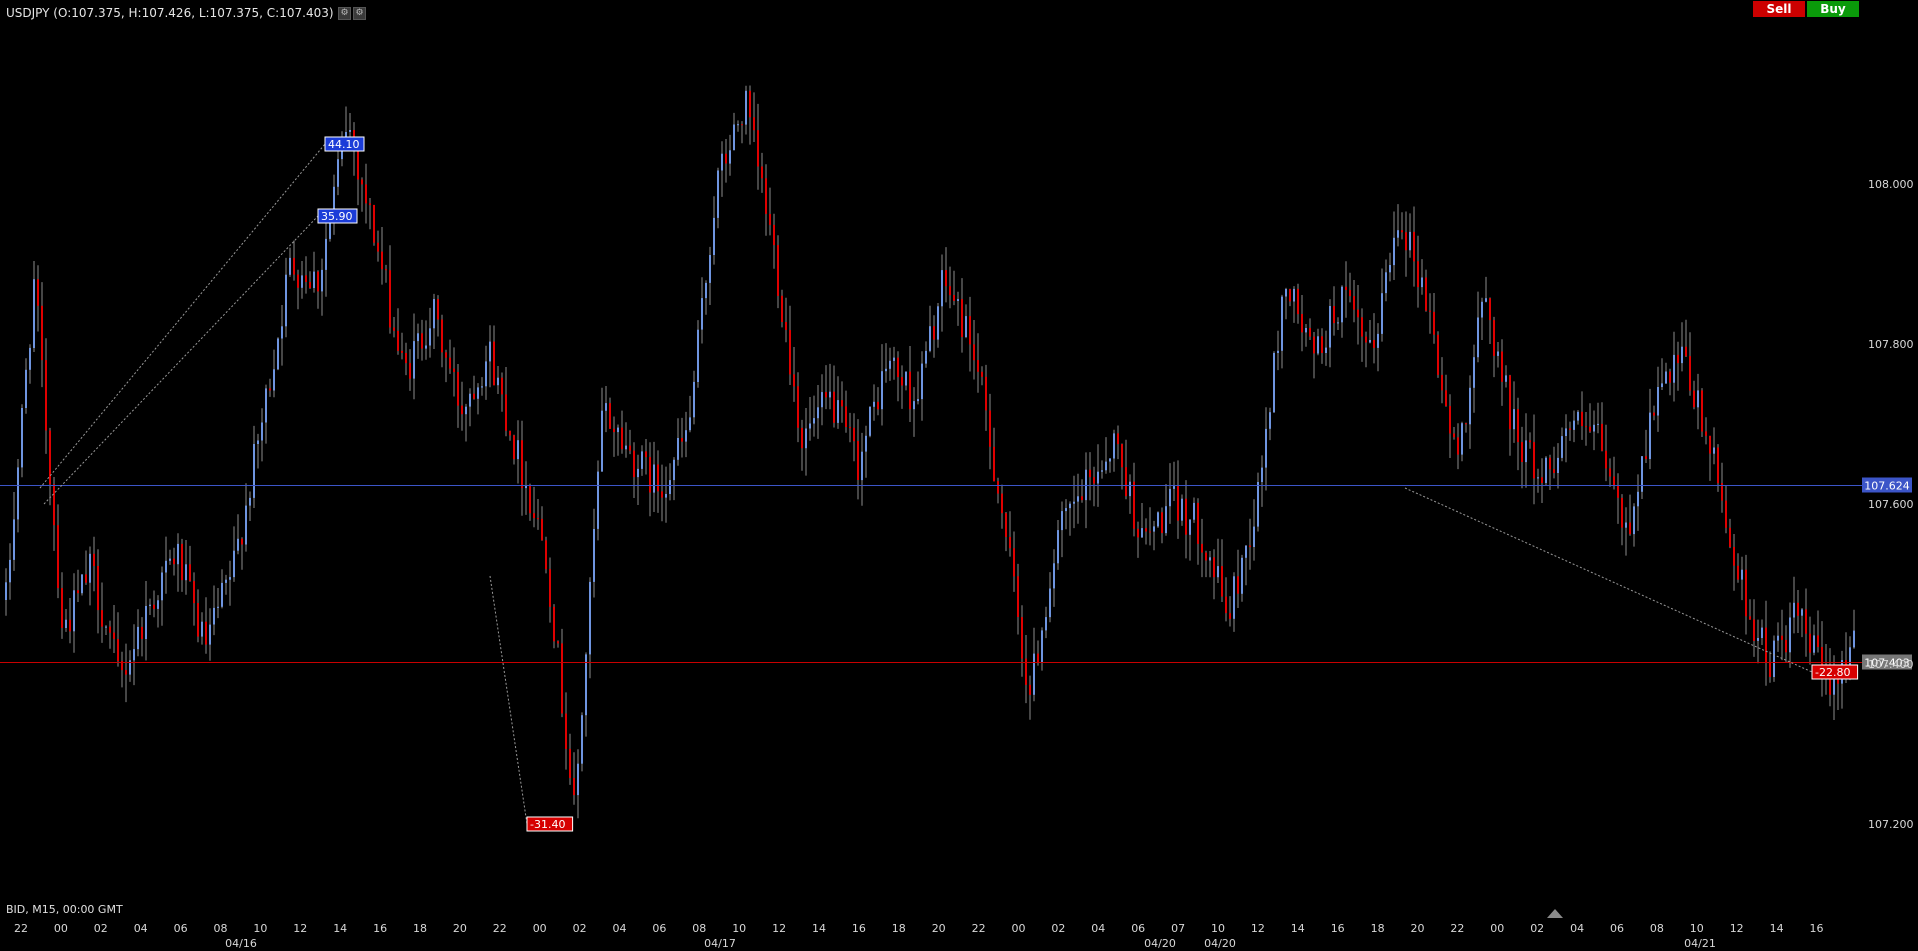 Image resolution: width=1918 pixels, height=951 pixels. I want to click on x-tick-label: 20, so click(460, 928).